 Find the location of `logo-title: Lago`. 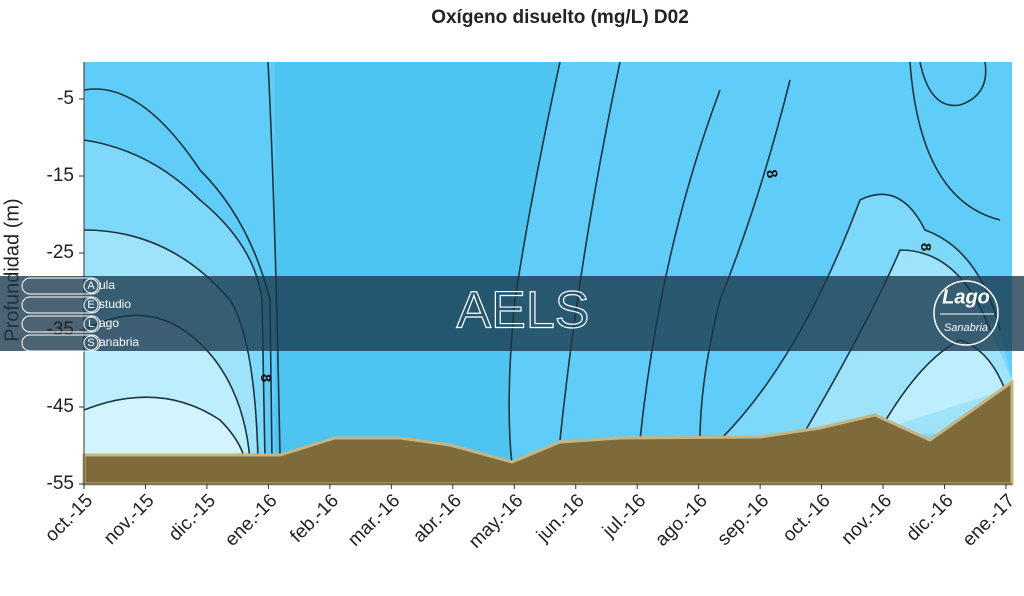

logo-title: Lago is located at coordinates (966, 297).